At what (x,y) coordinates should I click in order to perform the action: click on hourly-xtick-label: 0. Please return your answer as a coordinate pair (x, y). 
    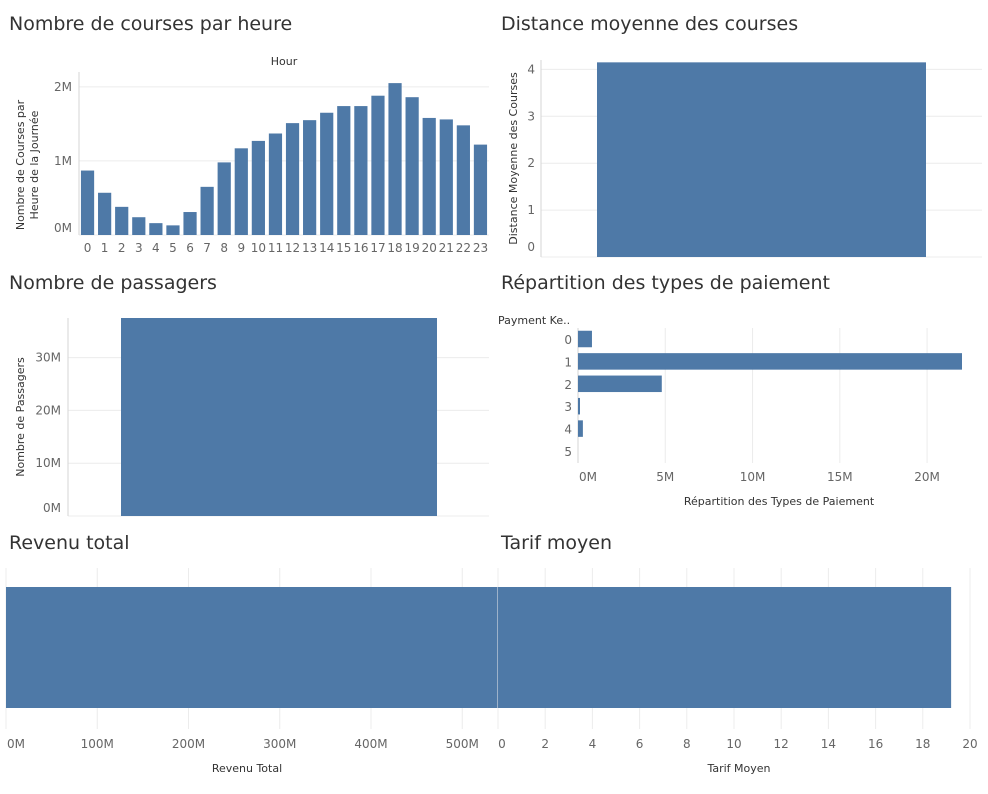
    Looking at the image, I should click on (88, 248).